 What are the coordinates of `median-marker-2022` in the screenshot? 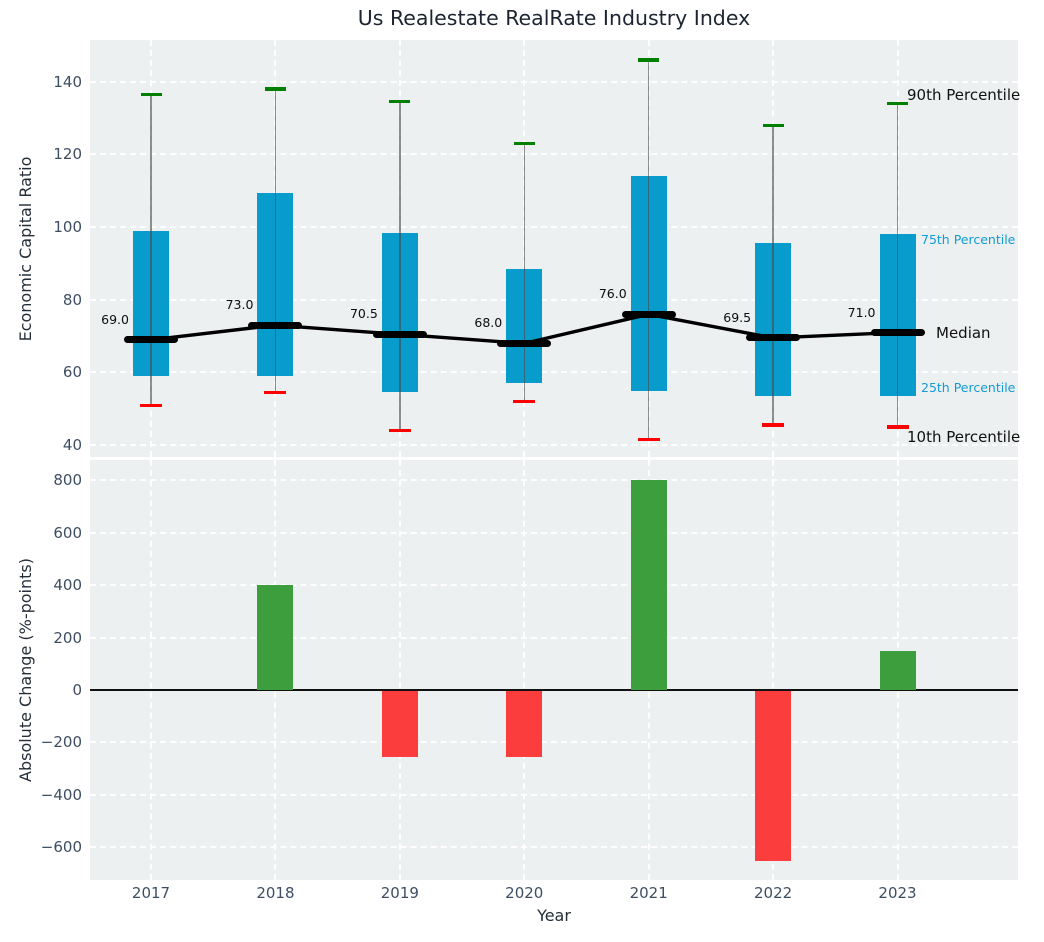 It's located at (773, 338).